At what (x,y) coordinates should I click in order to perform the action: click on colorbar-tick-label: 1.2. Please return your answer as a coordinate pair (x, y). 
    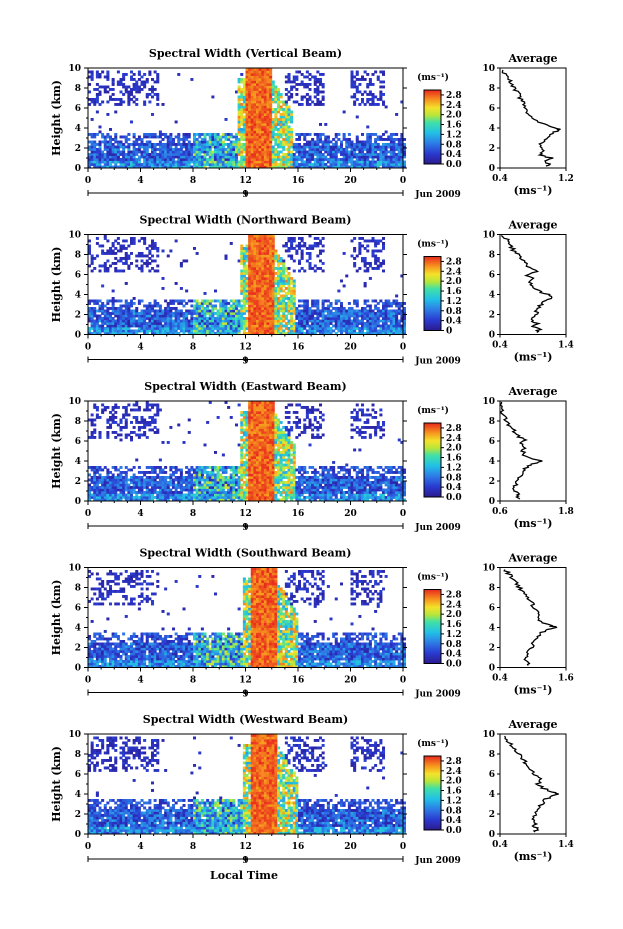
    Looking at the image, I should click on (454, 135).